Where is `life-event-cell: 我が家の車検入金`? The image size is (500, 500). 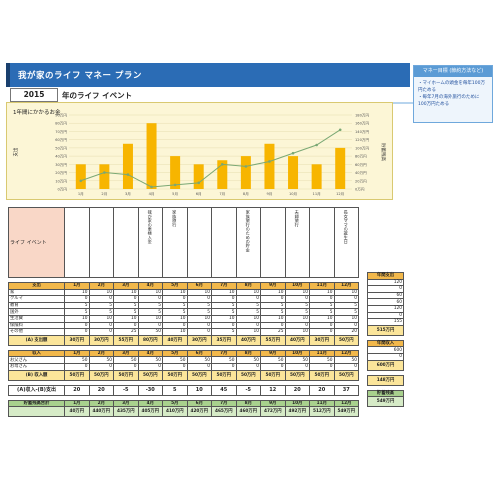
life-event-cell: 我が家の車検入金 is located at coordinates (150, 242).